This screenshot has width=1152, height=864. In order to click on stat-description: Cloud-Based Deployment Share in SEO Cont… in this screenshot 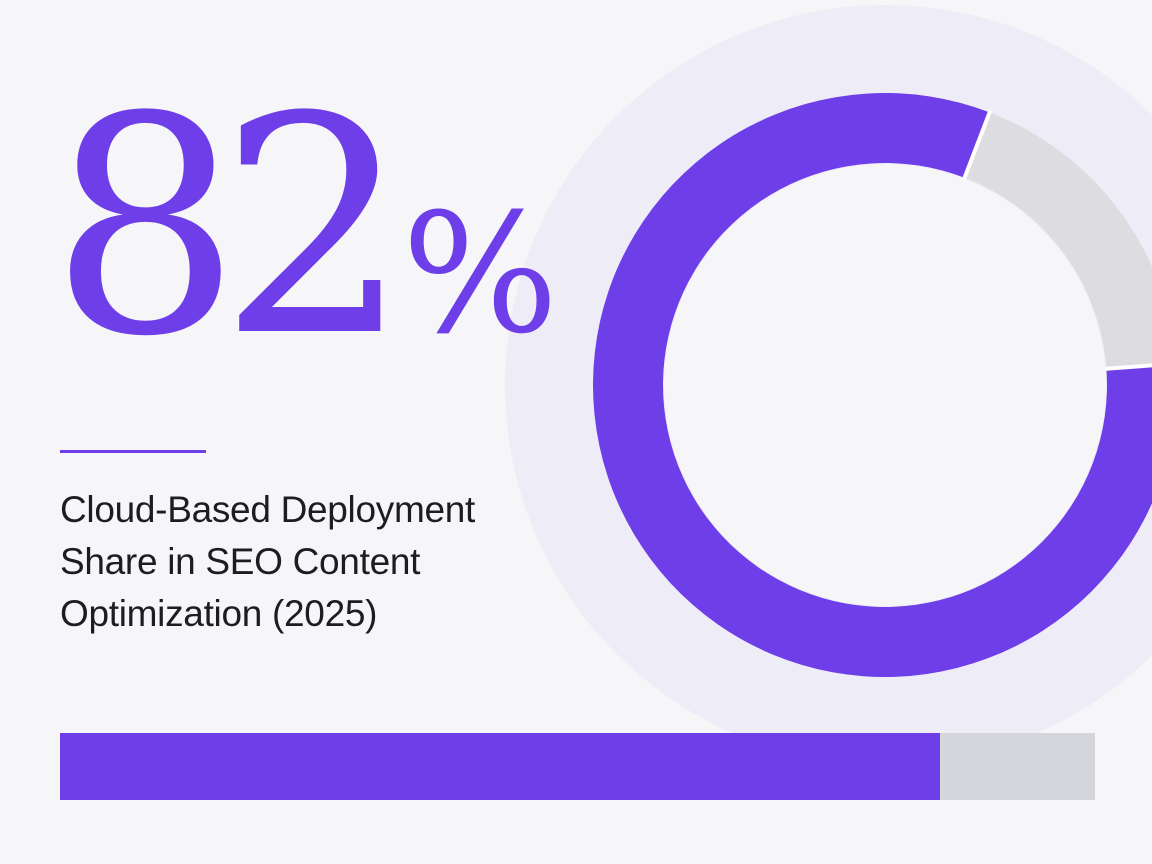, I will do `click(268, 561)`.